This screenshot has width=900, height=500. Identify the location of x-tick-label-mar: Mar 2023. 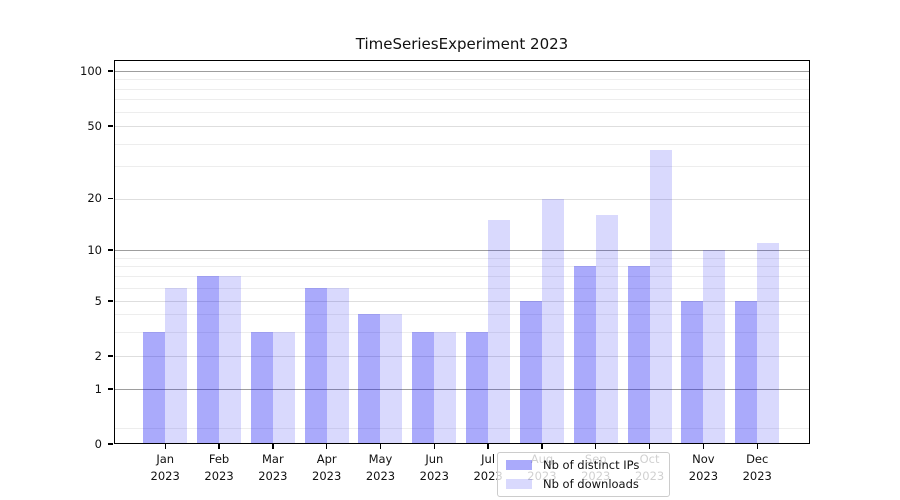
(273, 467).